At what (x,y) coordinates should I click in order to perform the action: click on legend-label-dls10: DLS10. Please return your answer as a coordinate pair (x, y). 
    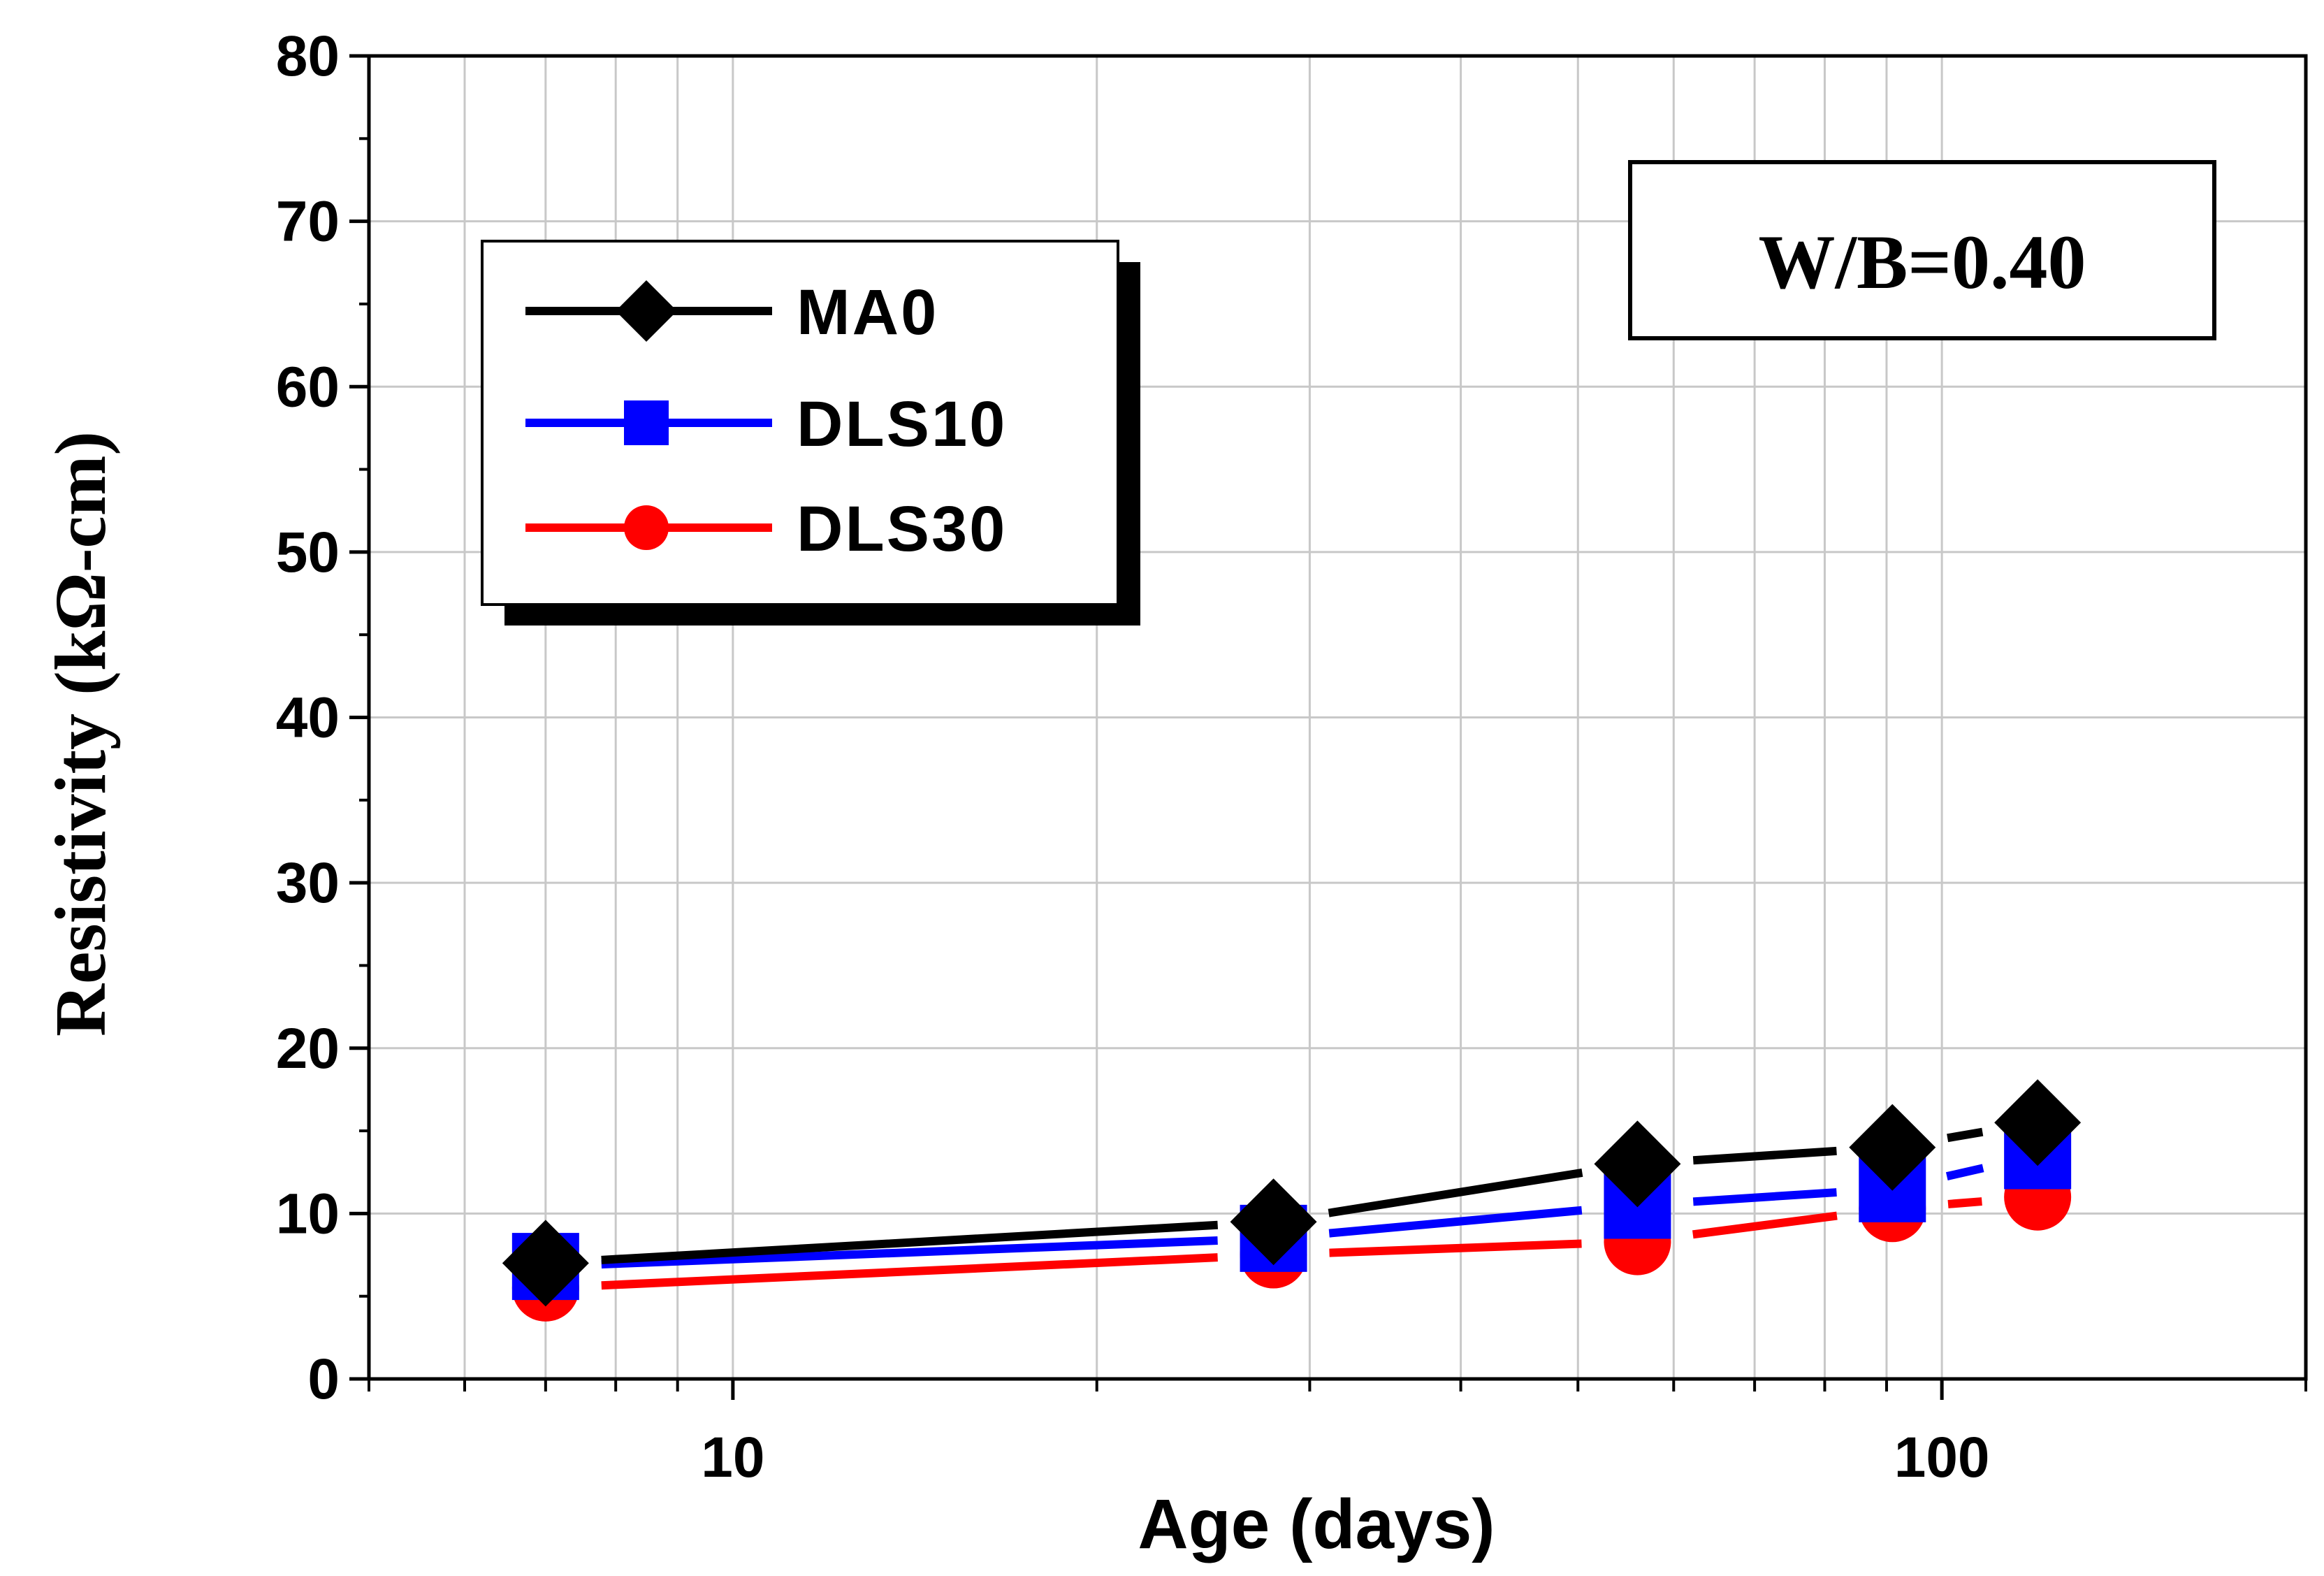
    Looking at the image, I should click on (902, 424).